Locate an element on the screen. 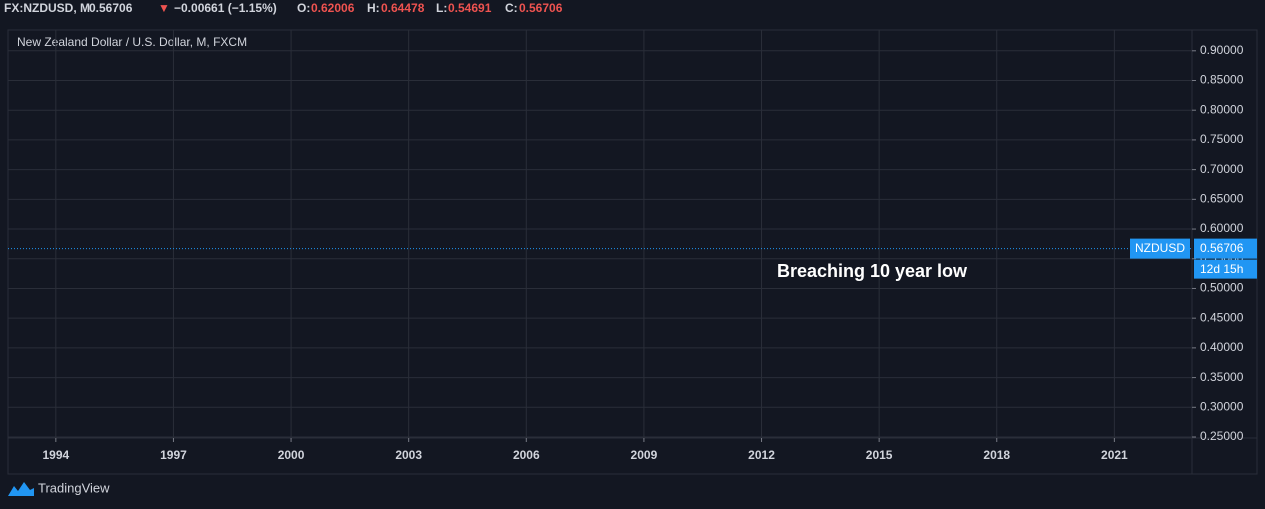 This screenshot has width=1265, height=509. y-tick-label: 0.85000 is located at coordinates (1222, 80).